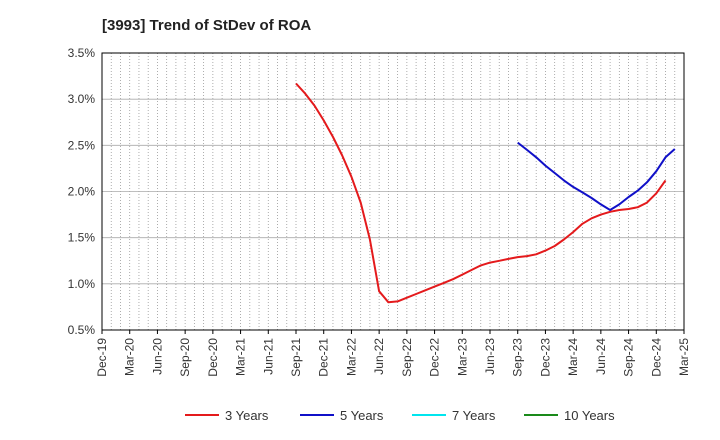 The width and height of the screenshot is (720, 440). I want to click on x-tick-label: Dec-24, so click(656, 357).